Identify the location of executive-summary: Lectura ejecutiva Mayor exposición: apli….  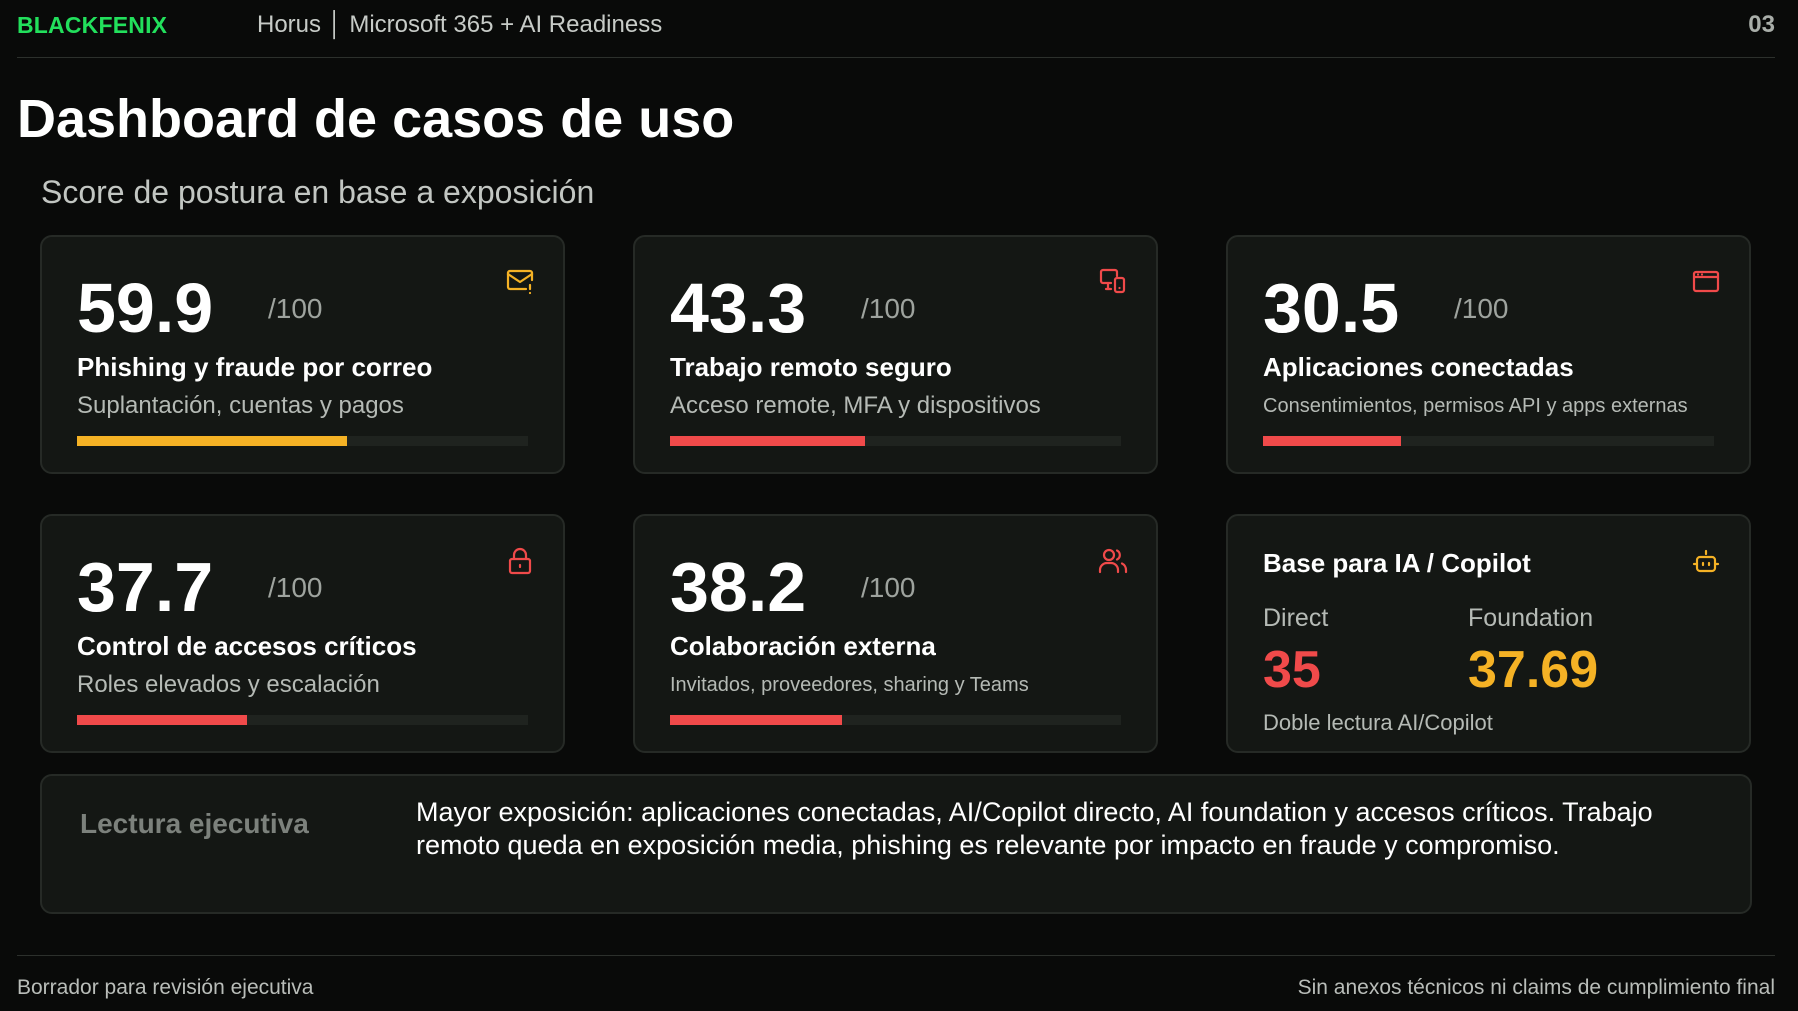
(896, 844).